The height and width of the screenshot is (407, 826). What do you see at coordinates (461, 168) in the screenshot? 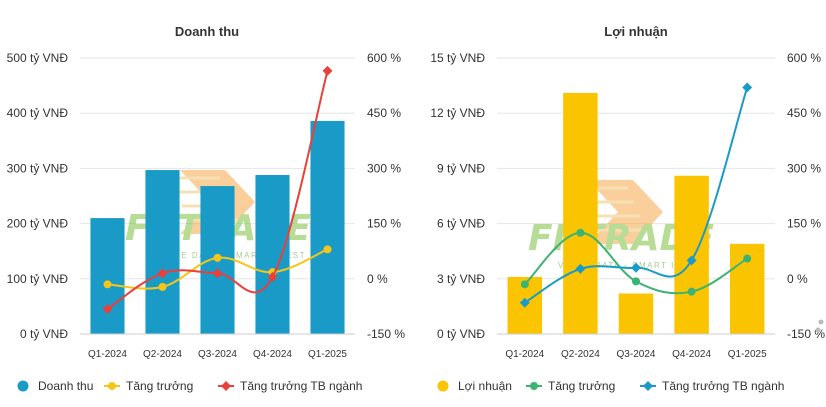
I see `y-left-tick-label: 9 tỷ VNĐ` at bounding box center [461, 168].